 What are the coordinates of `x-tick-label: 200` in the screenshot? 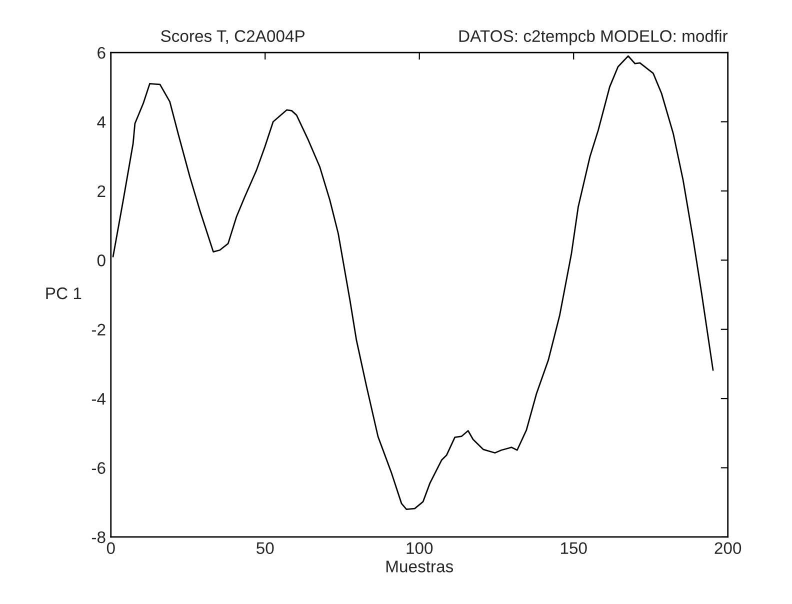 It's located at (728, 548).